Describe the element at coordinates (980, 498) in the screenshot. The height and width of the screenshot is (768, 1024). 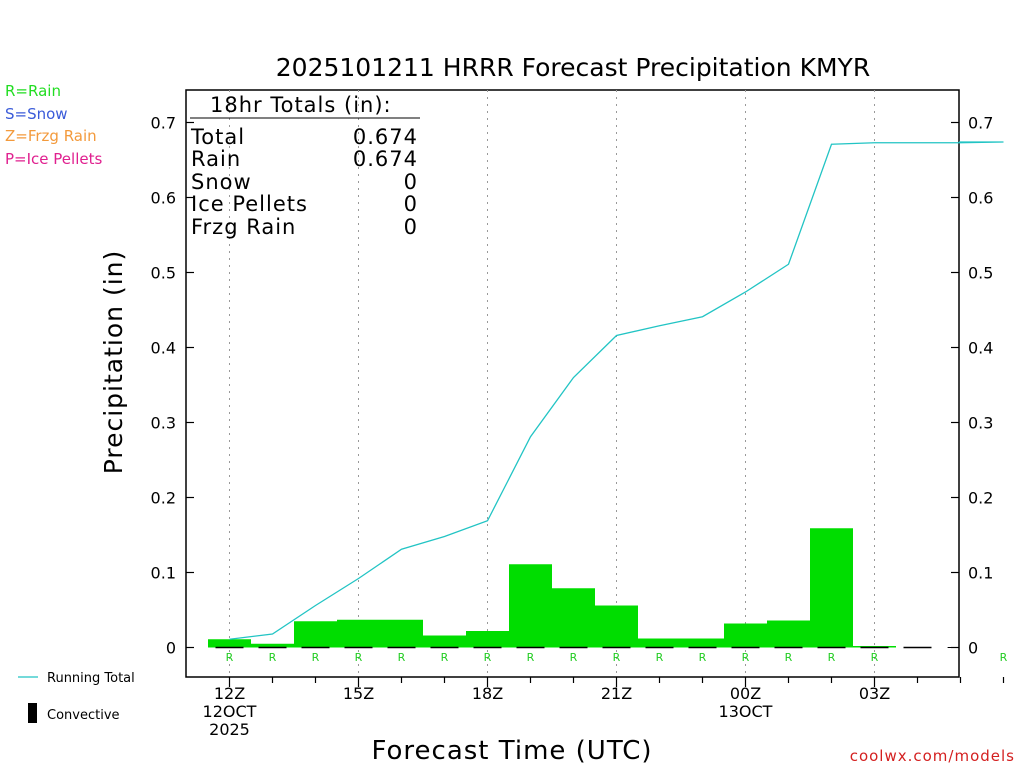
I see `y-tick-label-right: 0.2` at that location.